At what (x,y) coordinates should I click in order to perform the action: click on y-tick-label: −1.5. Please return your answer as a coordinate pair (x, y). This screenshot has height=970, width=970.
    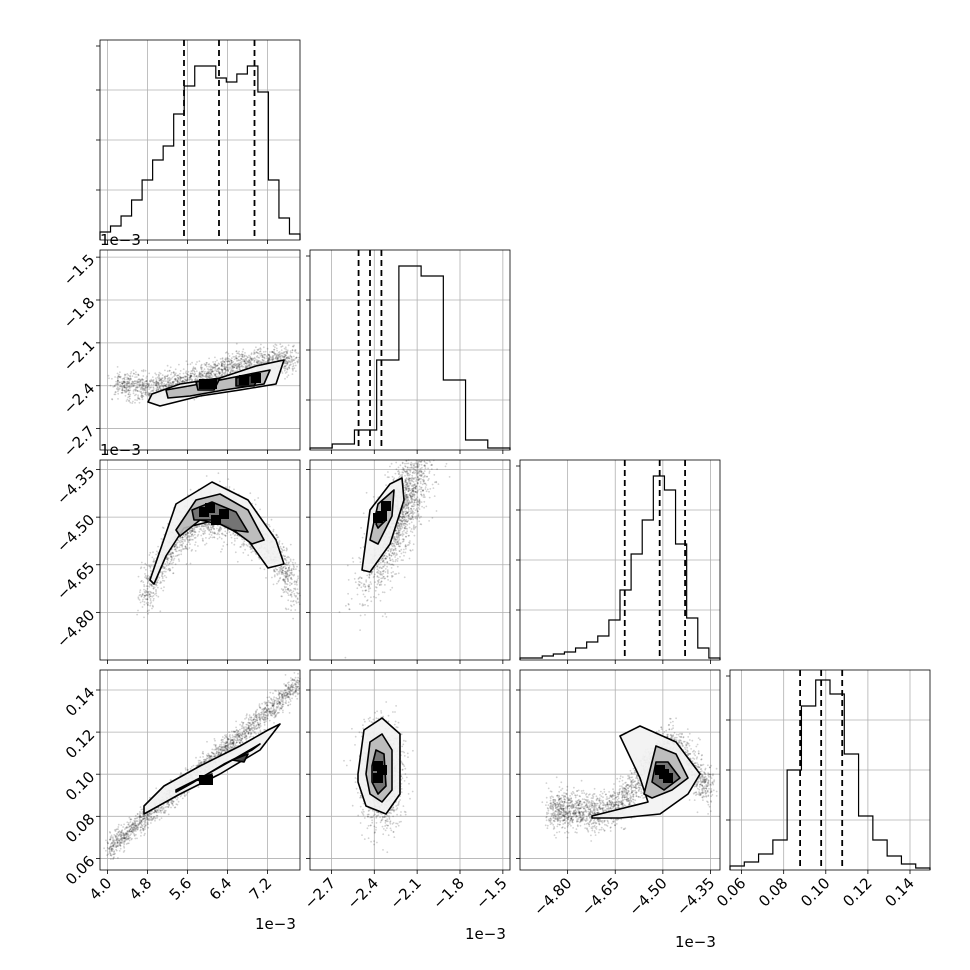
    Looking at the image, I should click on (79, 270).